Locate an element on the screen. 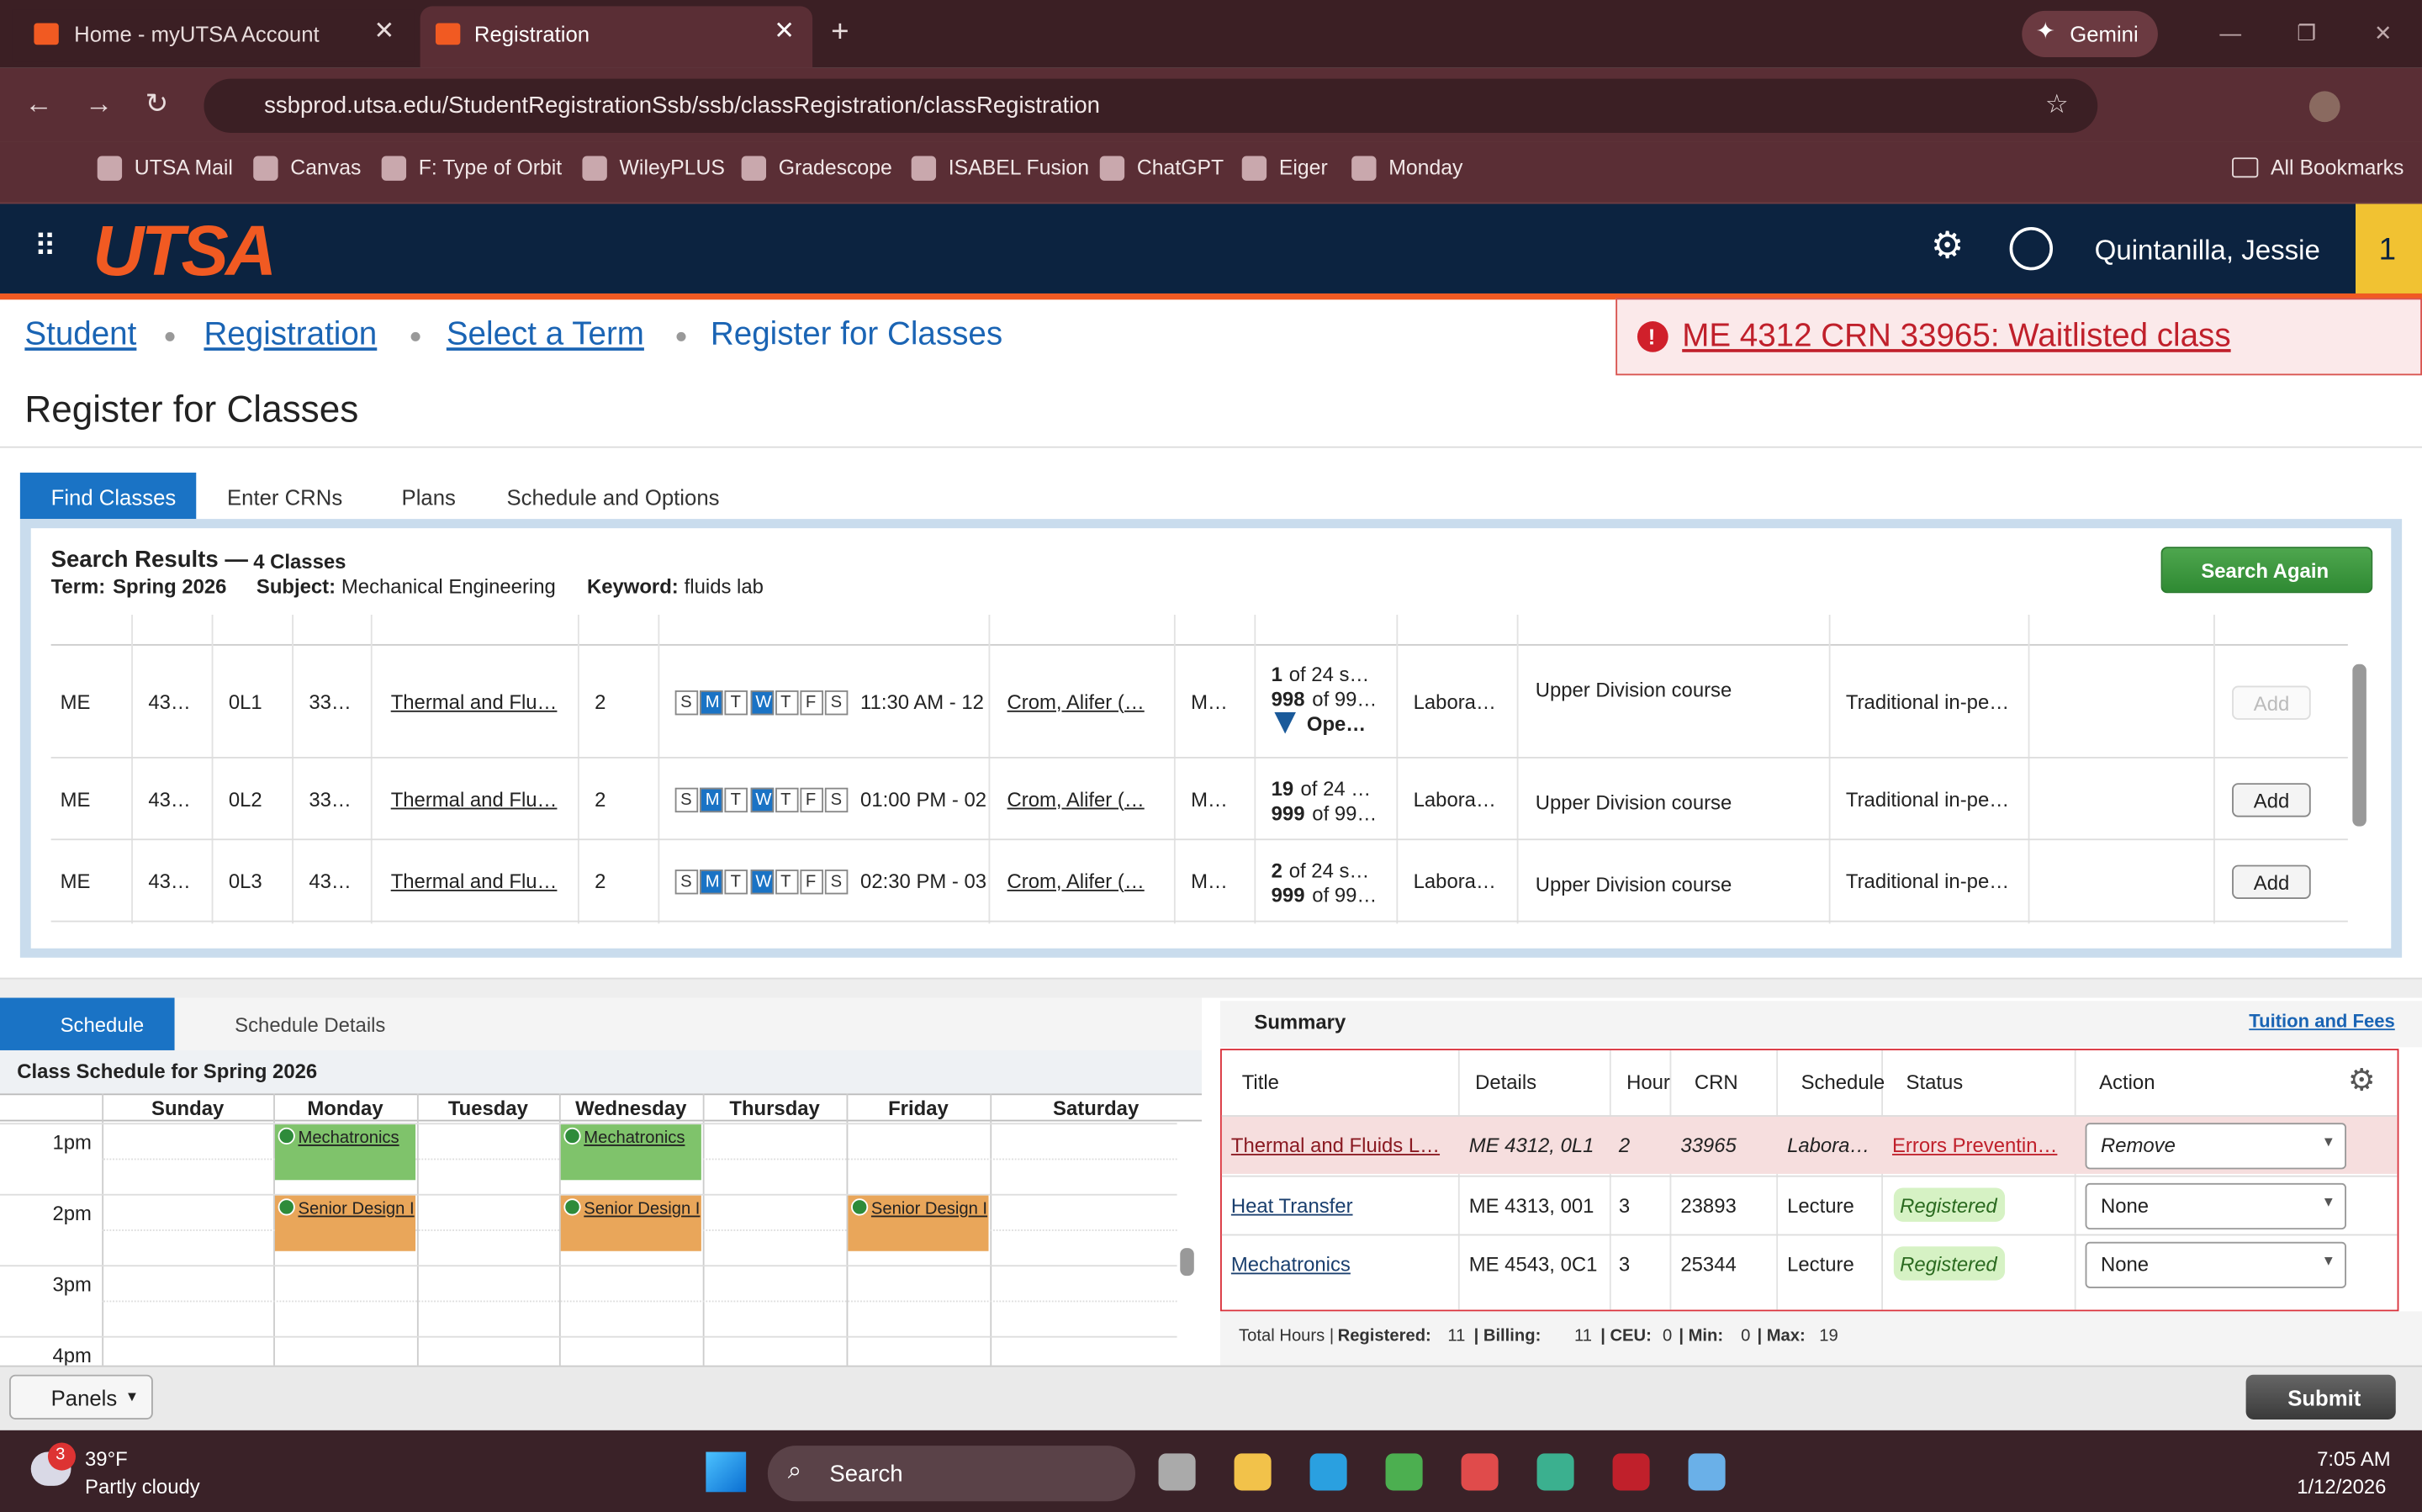 This screenshot has width=2422, height=1512. summary-col-sep is located at coordinates (1458, 1179).